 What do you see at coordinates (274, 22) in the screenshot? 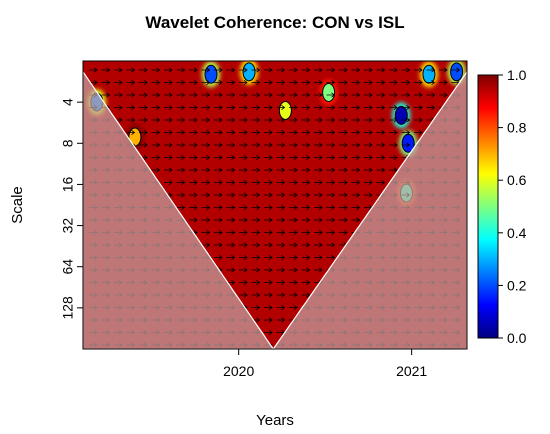
I see `chart-title: Wavelet Coherence: CON vs ISL` at bounding box center [274, 22].